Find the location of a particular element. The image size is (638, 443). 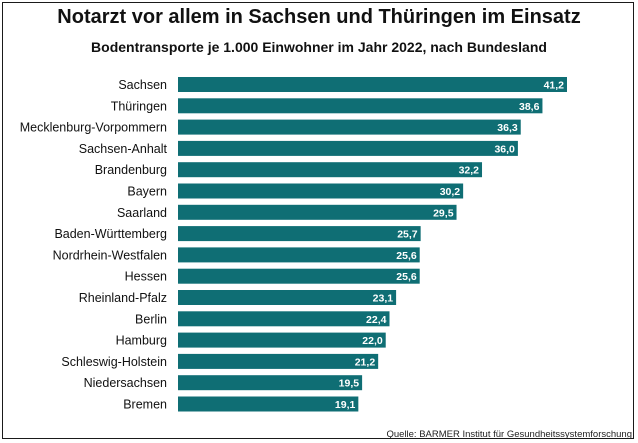

value-label: 38,6 is located at coordinates (529, 107).